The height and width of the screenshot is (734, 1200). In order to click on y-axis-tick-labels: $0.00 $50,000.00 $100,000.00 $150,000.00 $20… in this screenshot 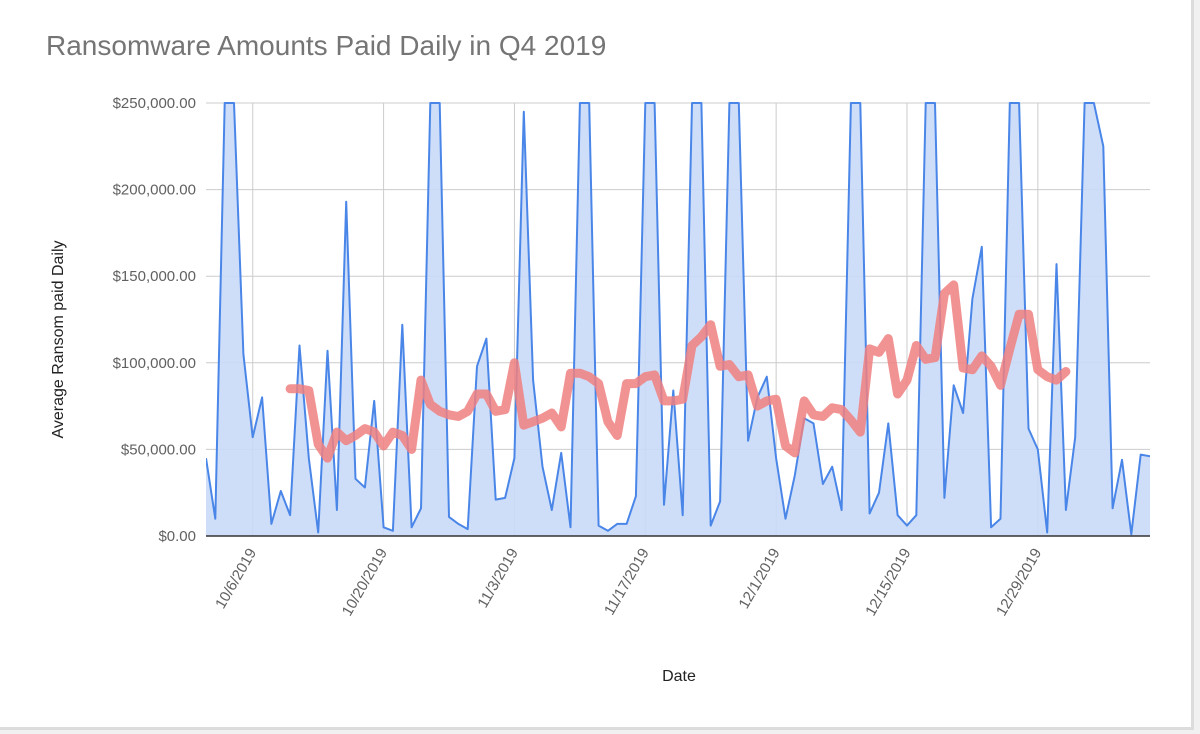, I will do `click(154, 320)`.